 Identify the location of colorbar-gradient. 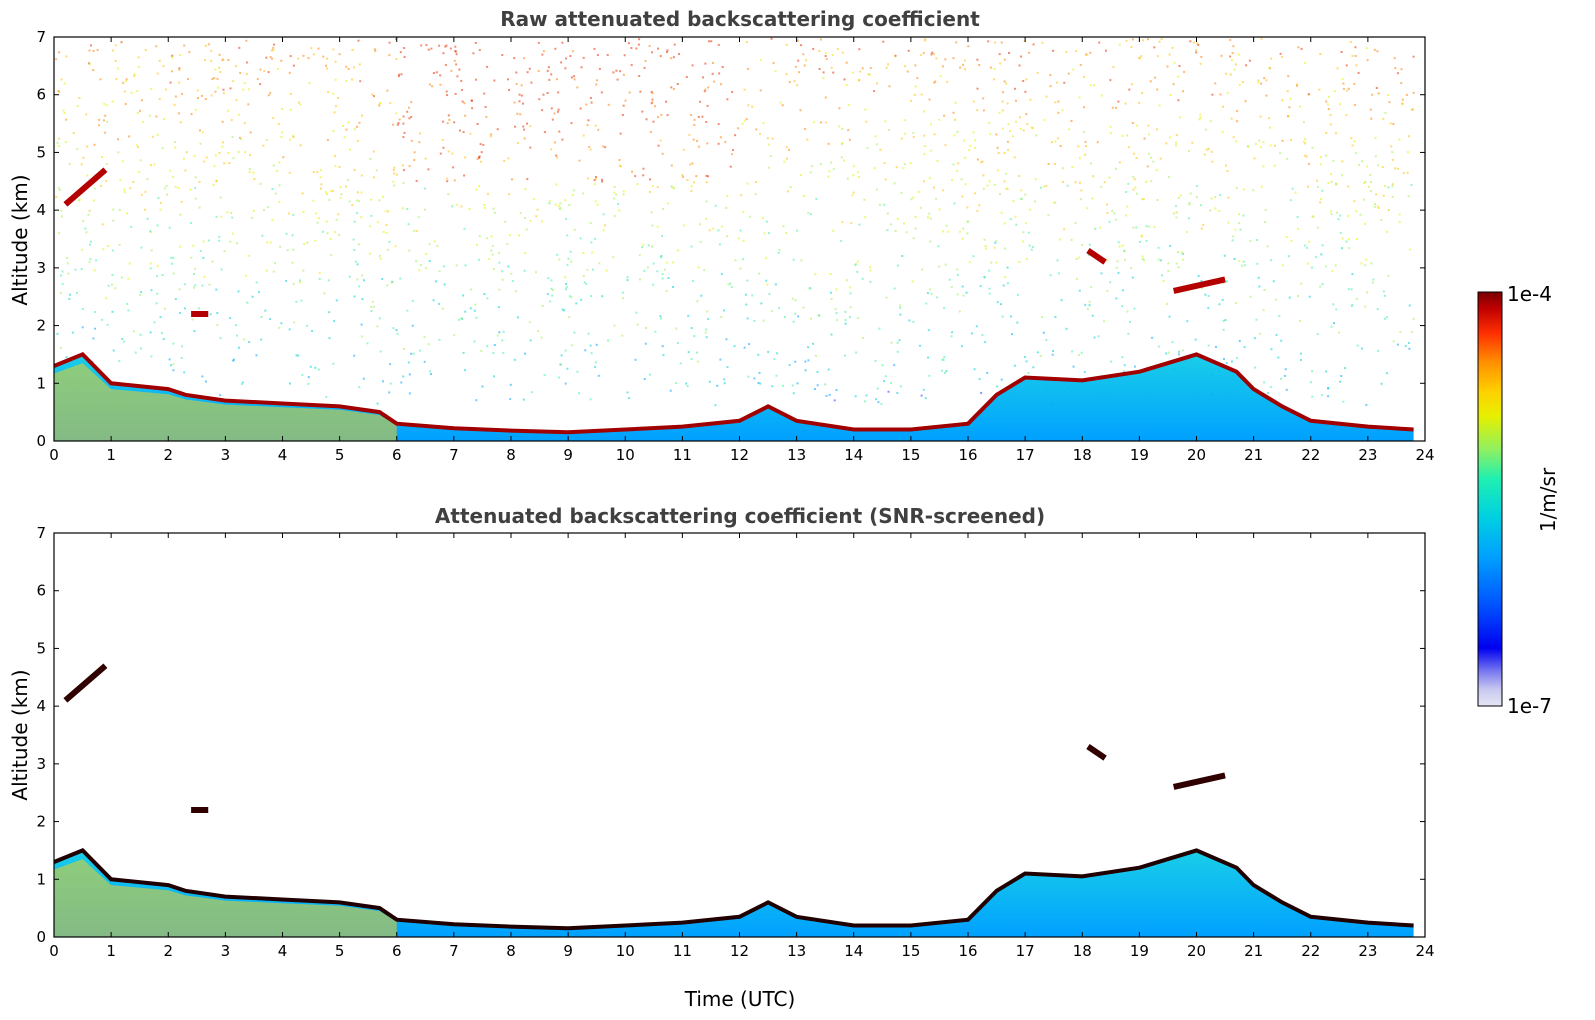
(1490, 499).